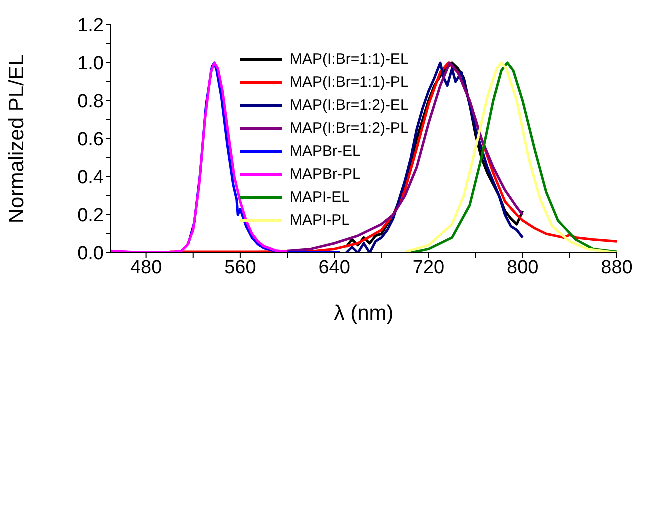 Image resolution: width=649 pixels, height=520 pixels. What do you see at coordinates (349, 128) in the screenshot?
I see `legend-label: MAP(I:Br=1:2)-PL` at bounding box center [349, 128].